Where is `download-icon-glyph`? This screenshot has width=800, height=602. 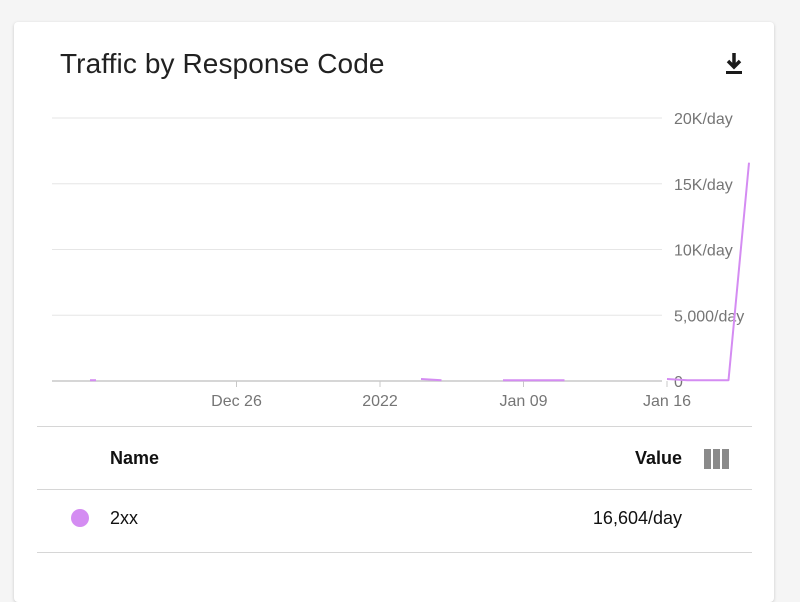 download-icon-glyph is located at coordinates (734, 63).